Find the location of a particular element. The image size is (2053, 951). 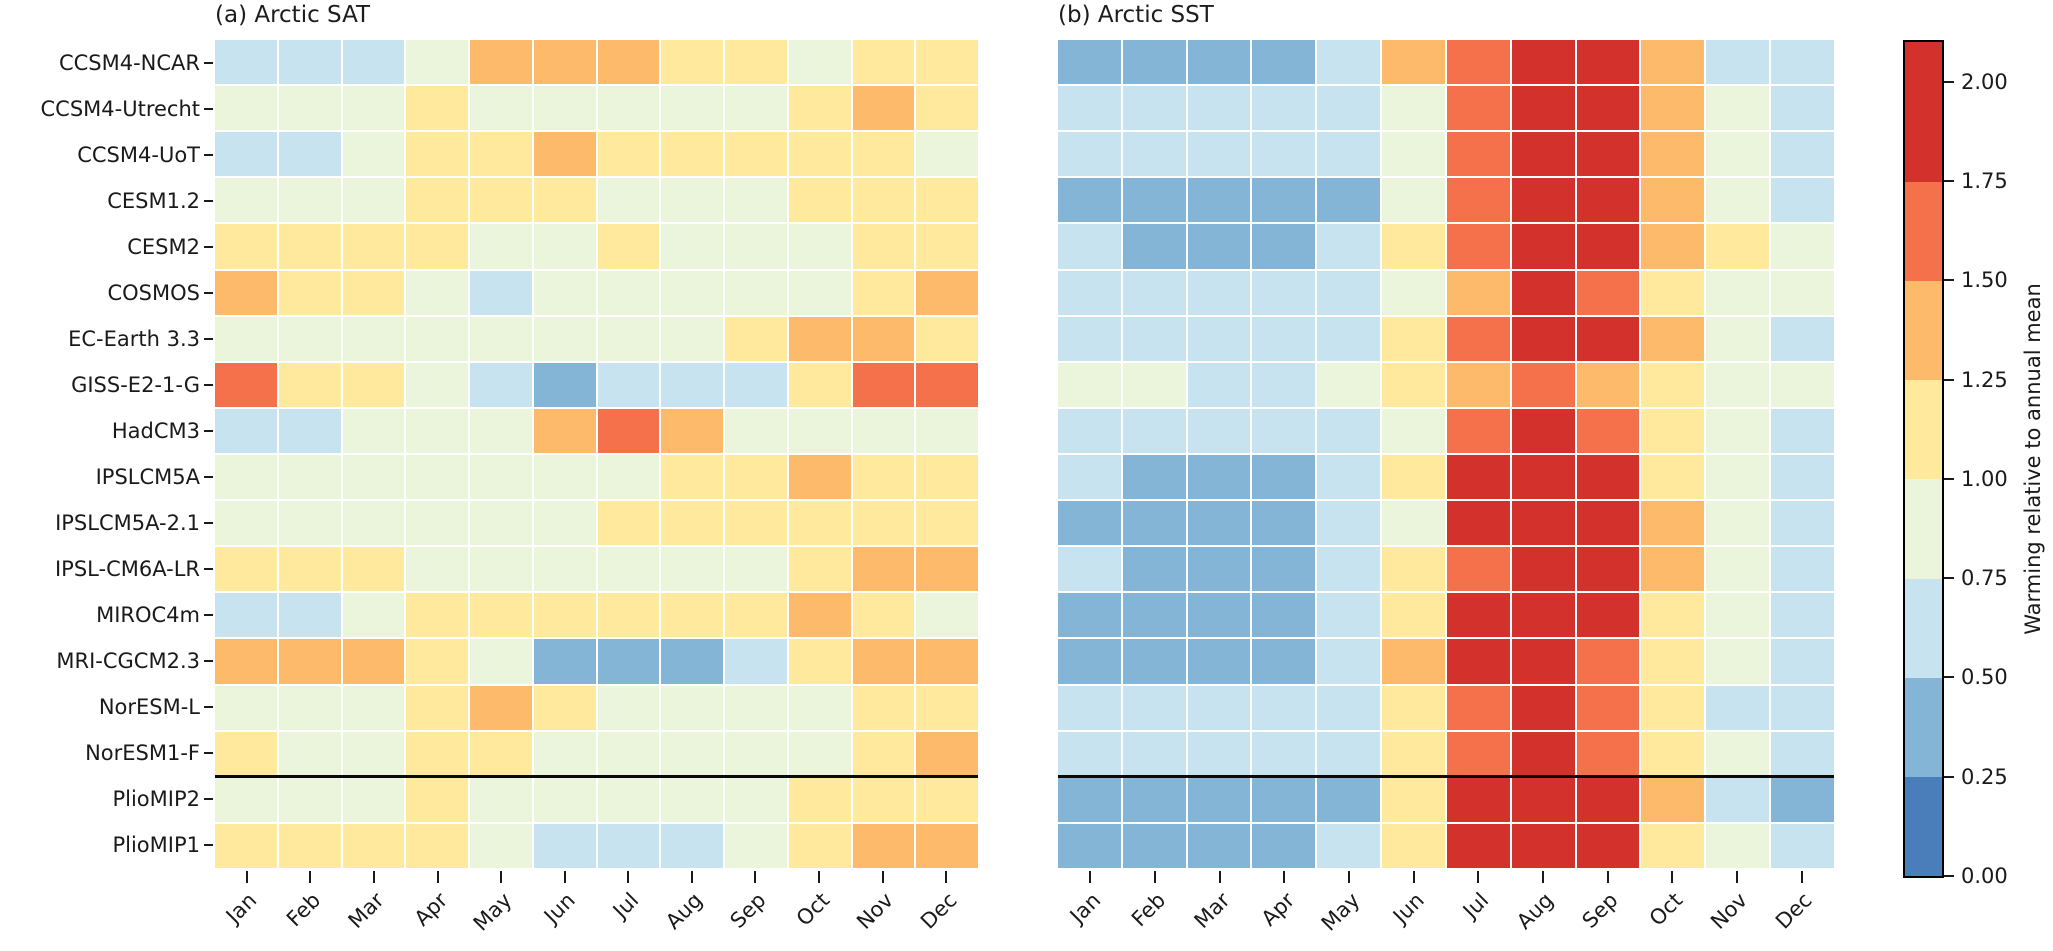

model-label: PlioMIP1 is located at coordinates (156, 845).